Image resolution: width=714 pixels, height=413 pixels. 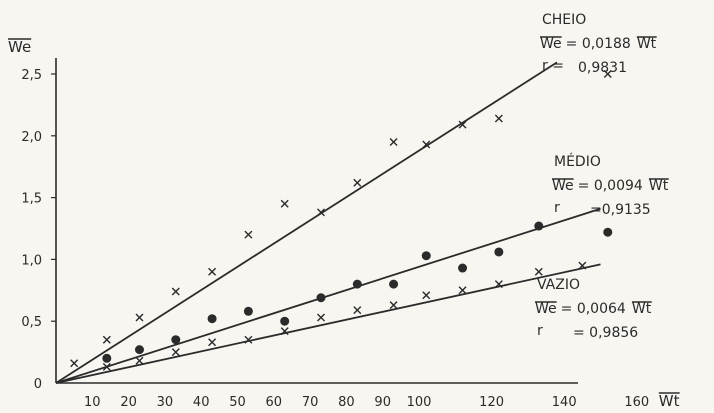 I want to click on series-name: CHEIO, so click(x=564, y=20).